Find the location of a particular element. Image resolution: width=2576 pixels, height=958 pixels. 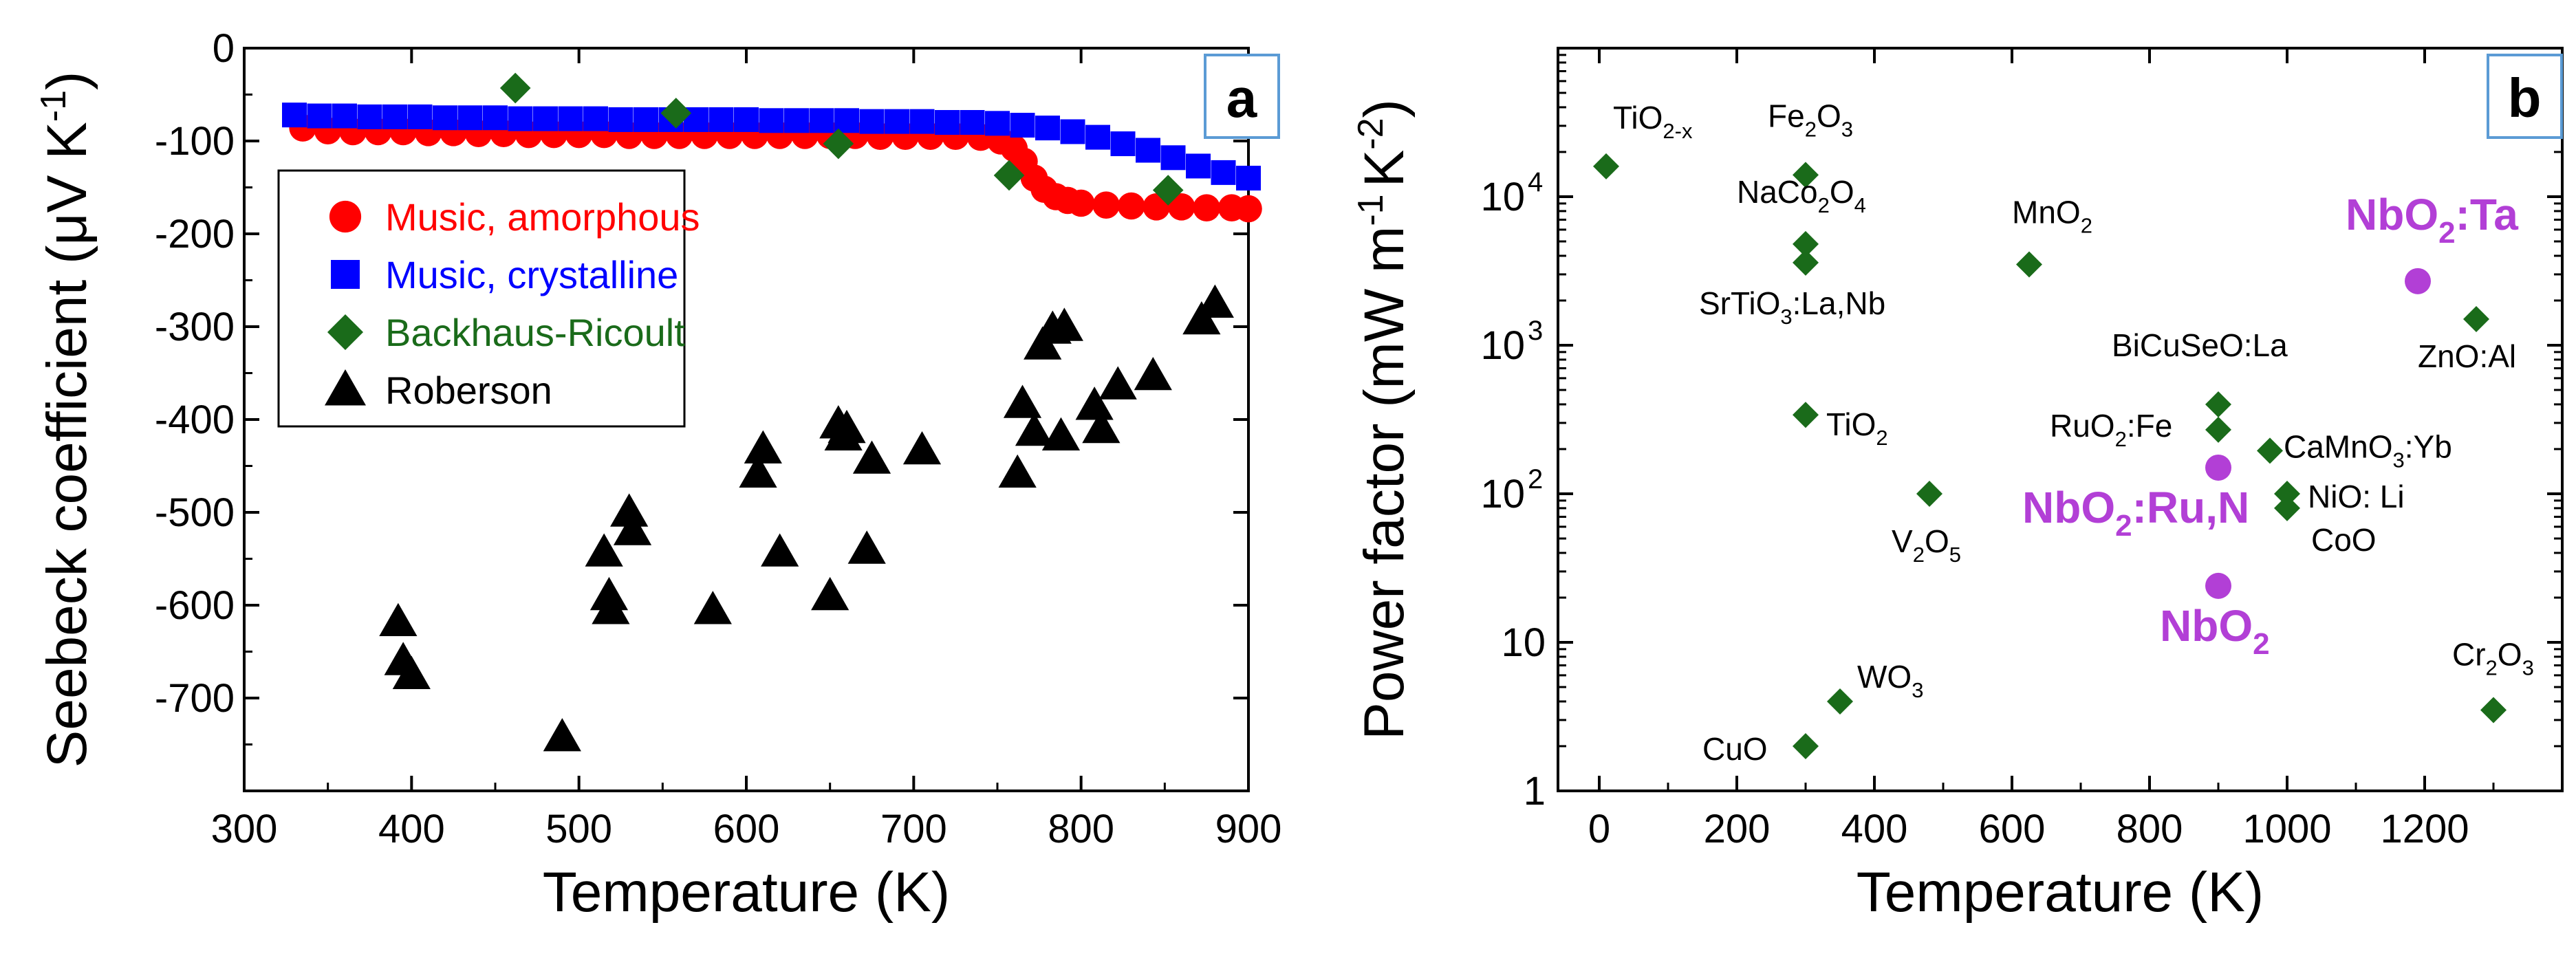

point-label-main: NaCo is located at coordinates (1777, 192).